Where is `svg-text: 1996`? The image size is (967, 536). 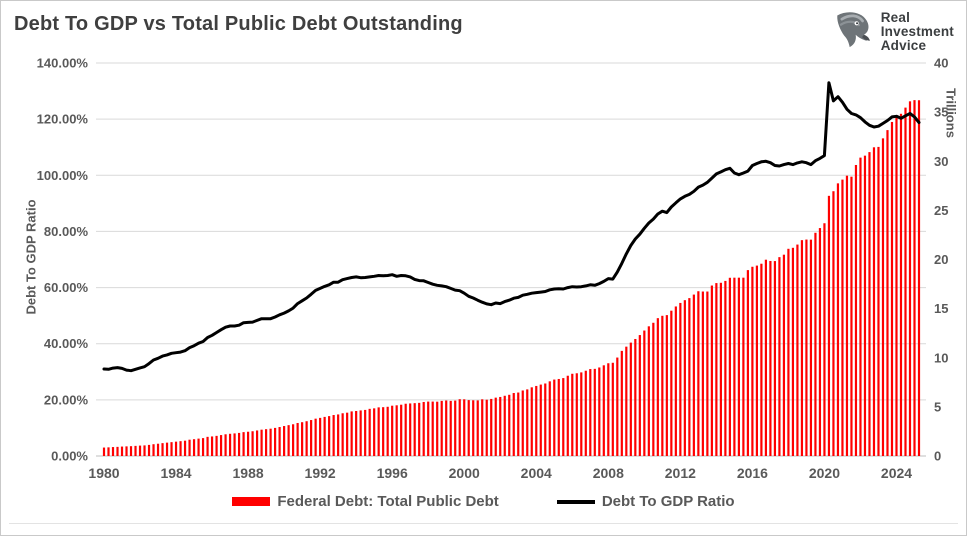 svg-text: 1996 is located at coordinates (392, 473).